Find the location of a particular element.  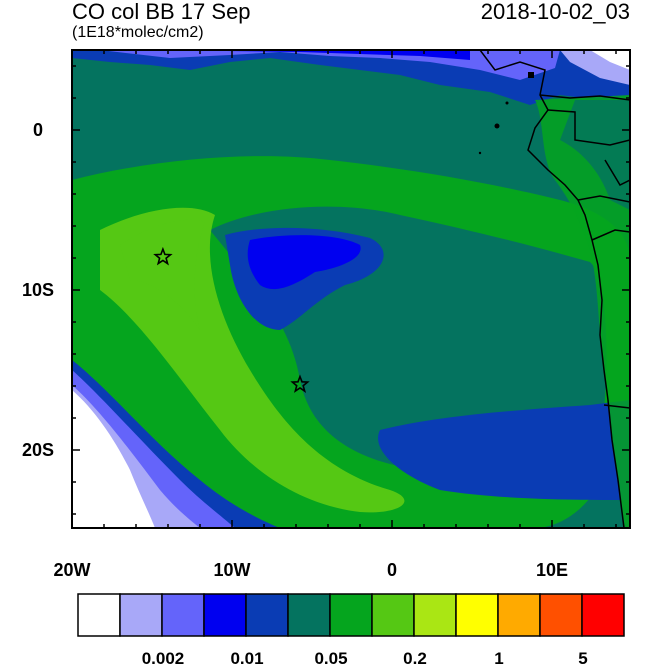

colorbar-label: 0.2 is located at coordinates (415, 658).